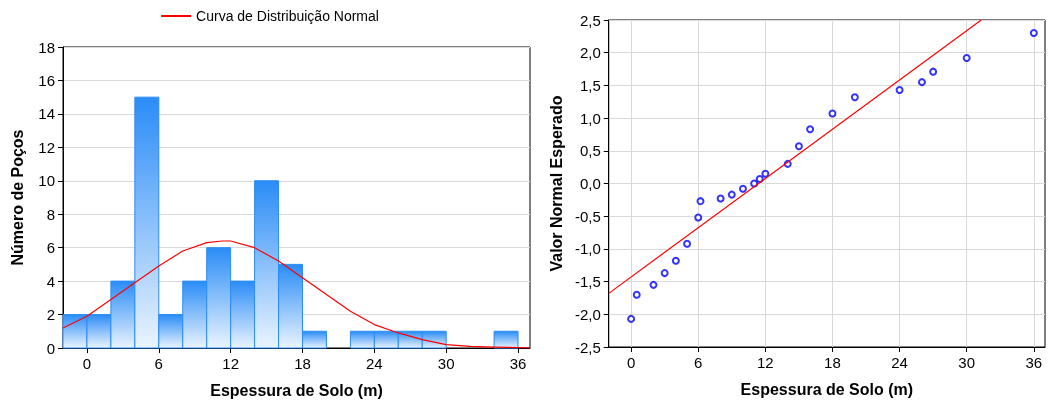 The height and width of the screenshot is (403, 1059). I want to click on legend-label: Curva de Distribuição Normal, so click(287, 16).